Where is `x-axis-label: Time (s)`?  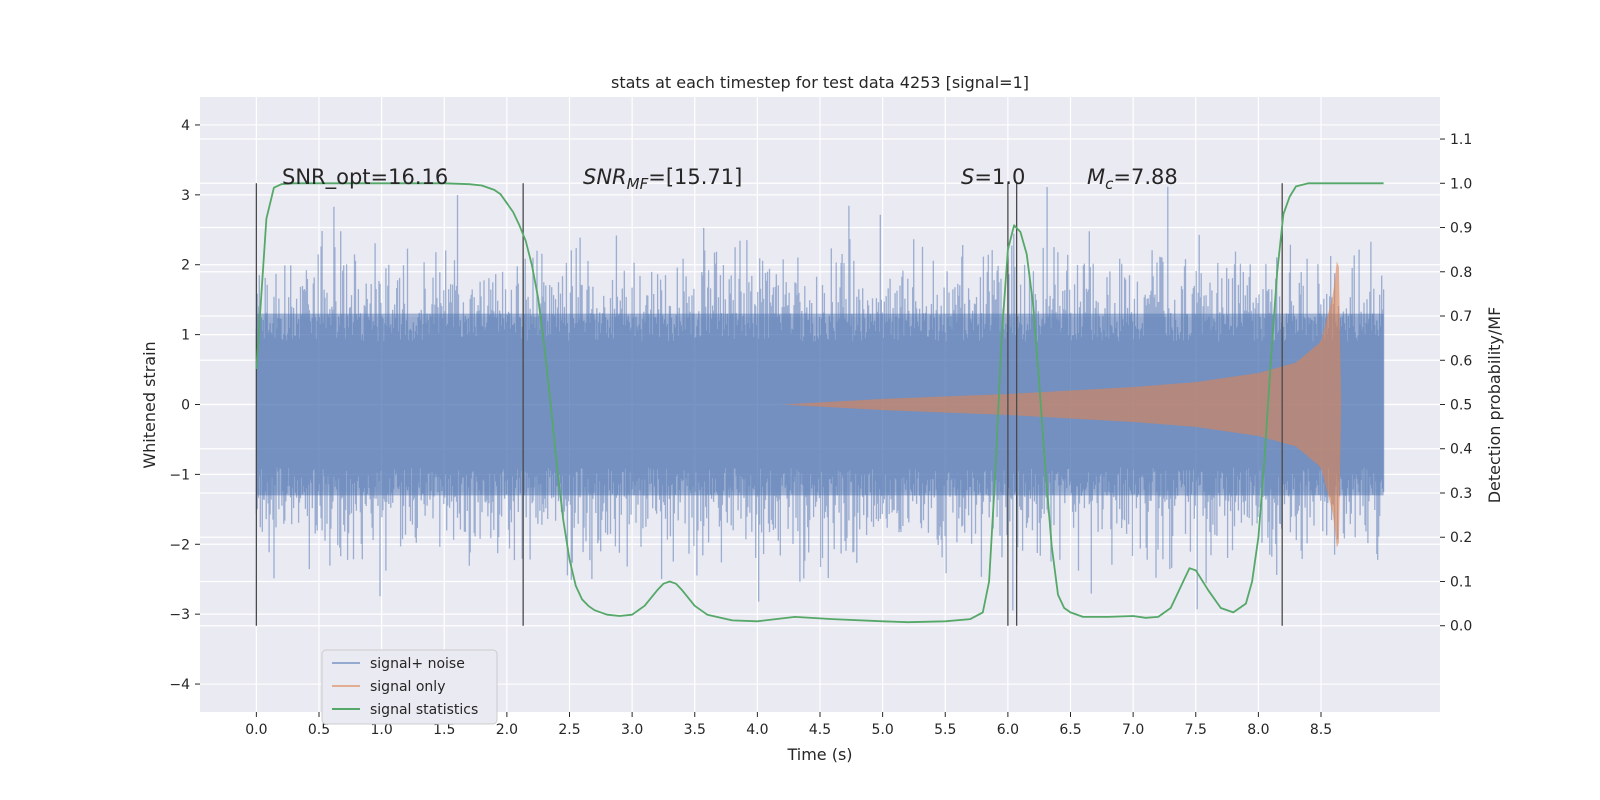
x-axis-label: Time (s) is located at coordinates (819, 754).